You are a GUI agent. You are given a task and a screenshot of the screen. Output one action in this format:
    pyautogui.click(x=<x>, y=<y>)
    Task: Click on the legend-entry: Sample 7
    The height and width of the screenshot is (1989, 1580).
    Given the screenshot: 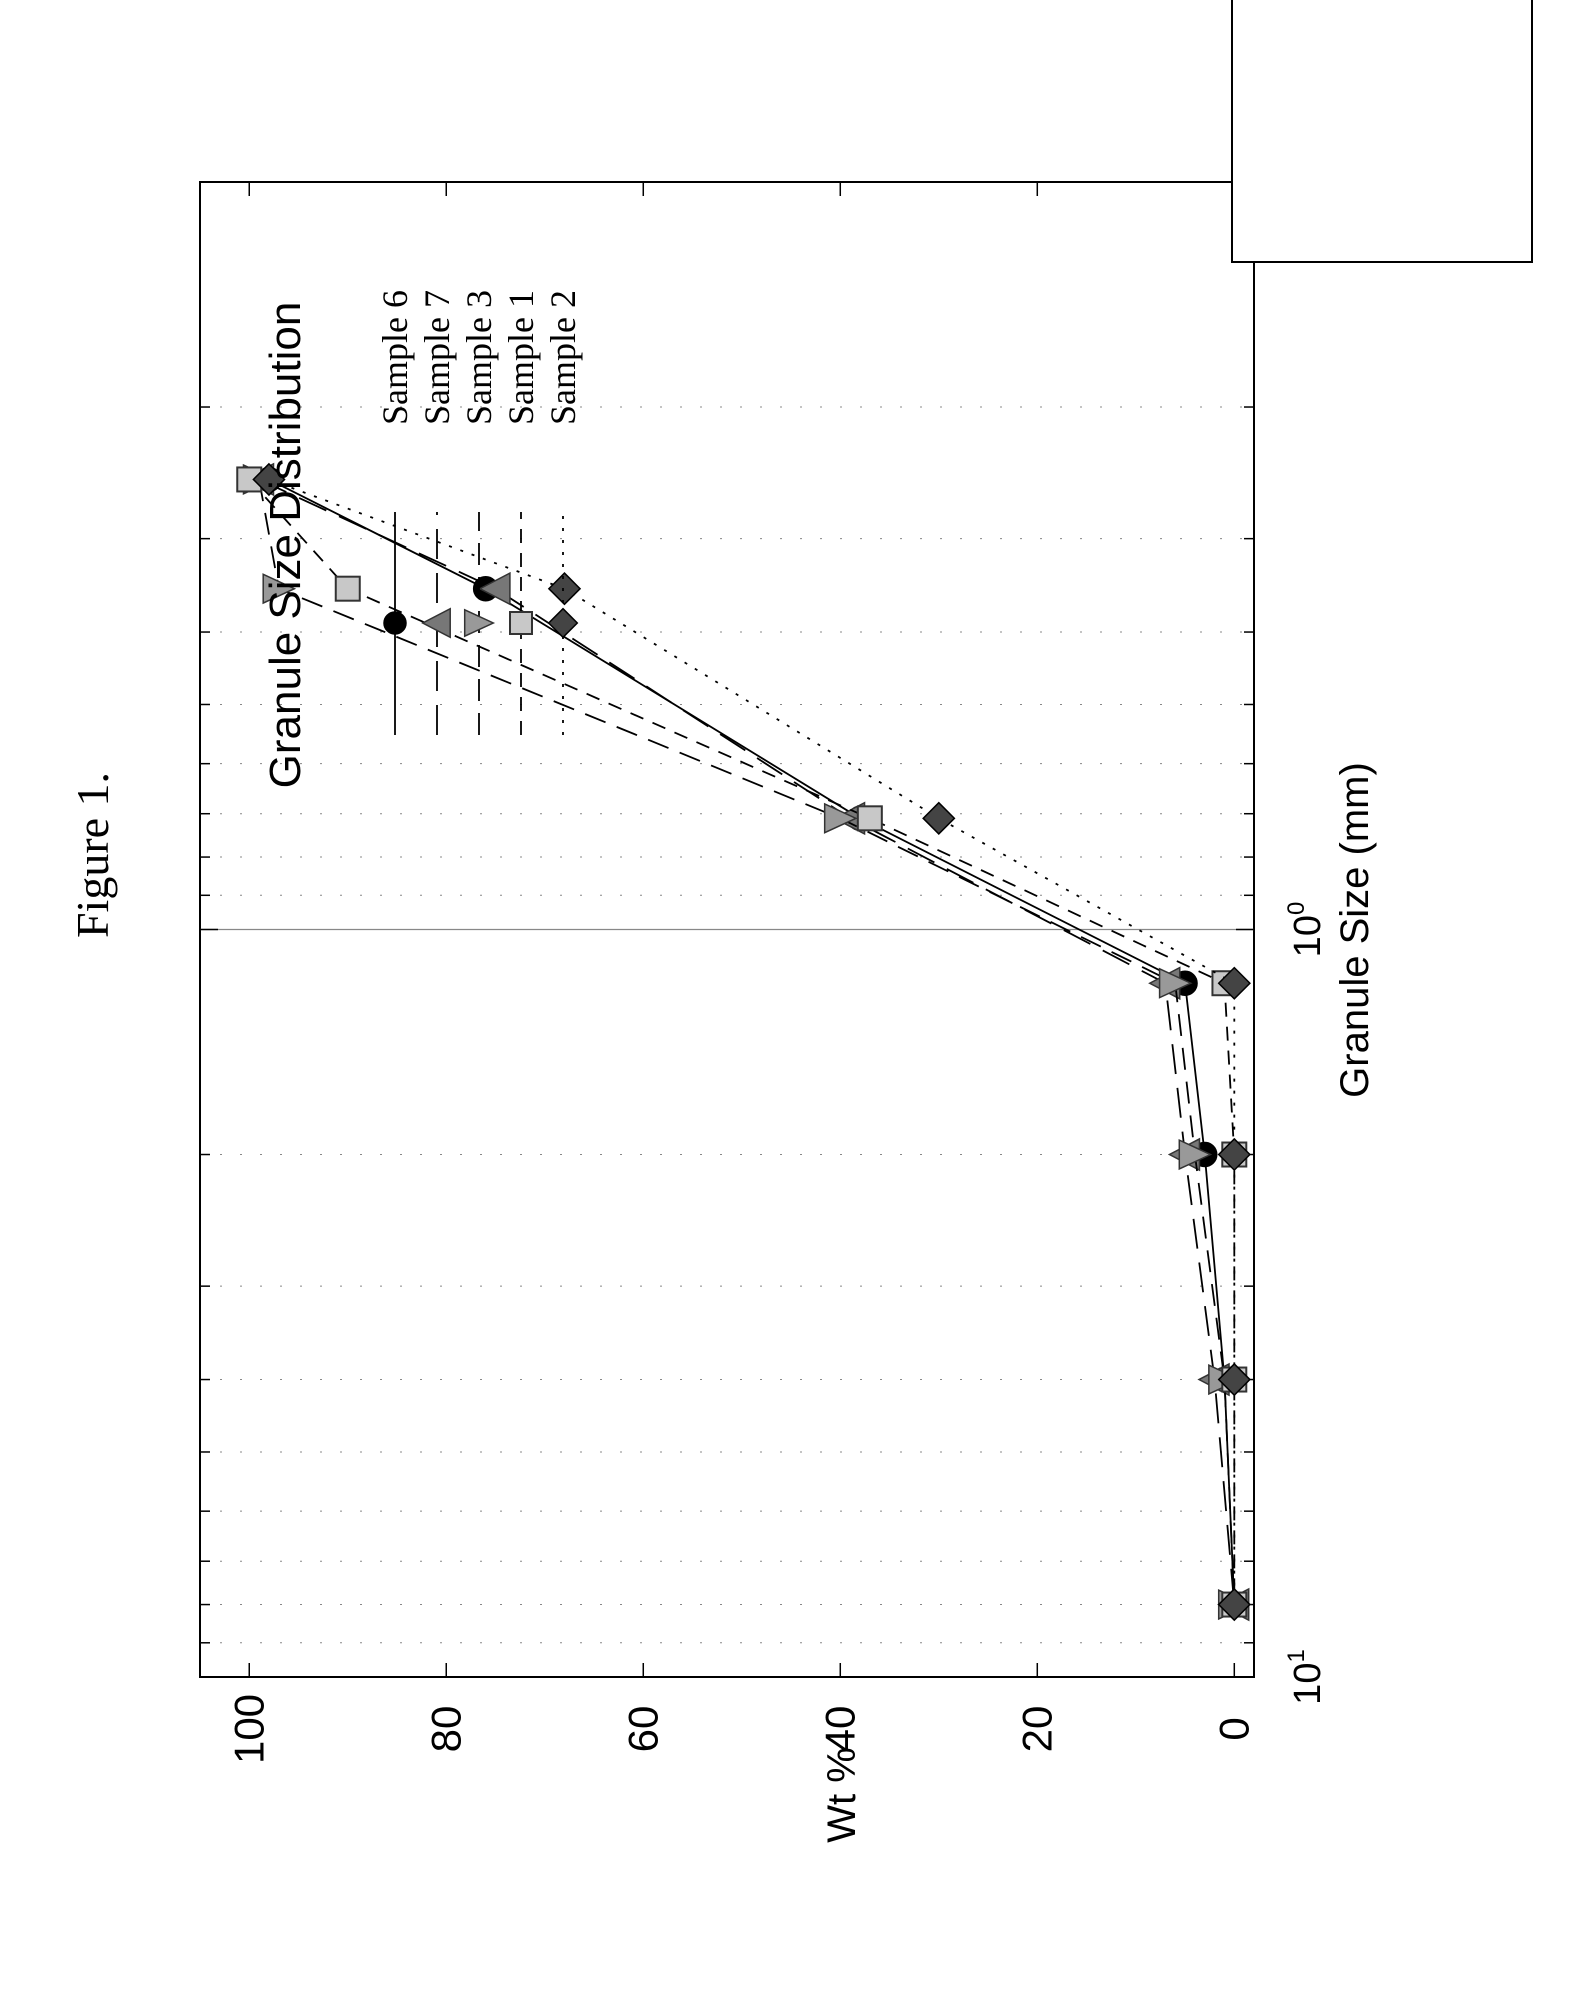 What is the action you would take?
    pyautogui.click(x=437, y=512)
    